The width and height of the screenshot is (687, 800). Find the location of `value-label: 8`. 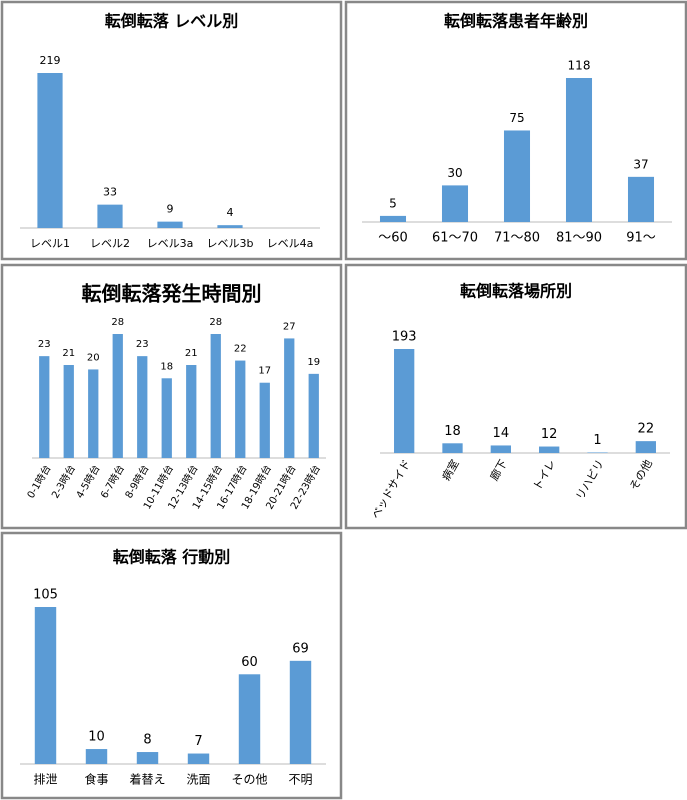

value-label: 8 is located at coordinates (147, 740).